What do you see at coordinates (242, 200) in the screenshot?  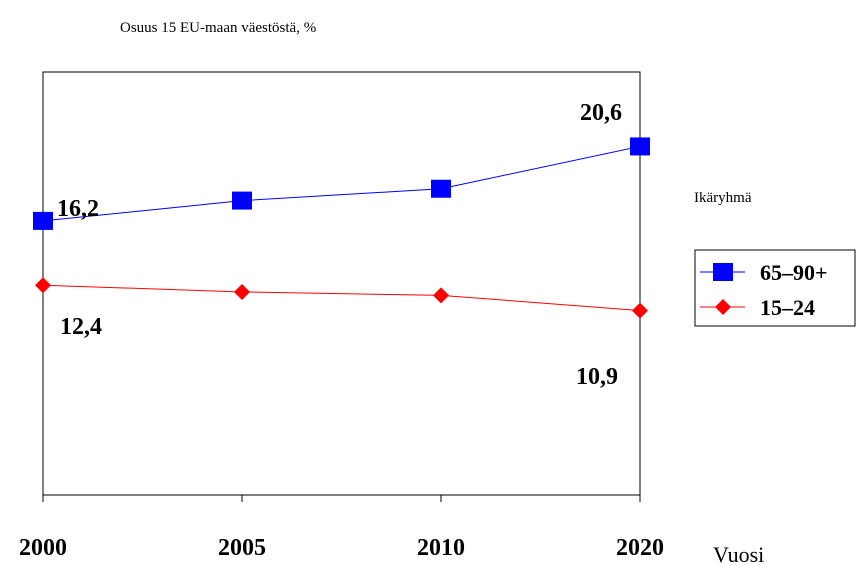 I see `point-s1-2005` at bounding box center [242, 200].